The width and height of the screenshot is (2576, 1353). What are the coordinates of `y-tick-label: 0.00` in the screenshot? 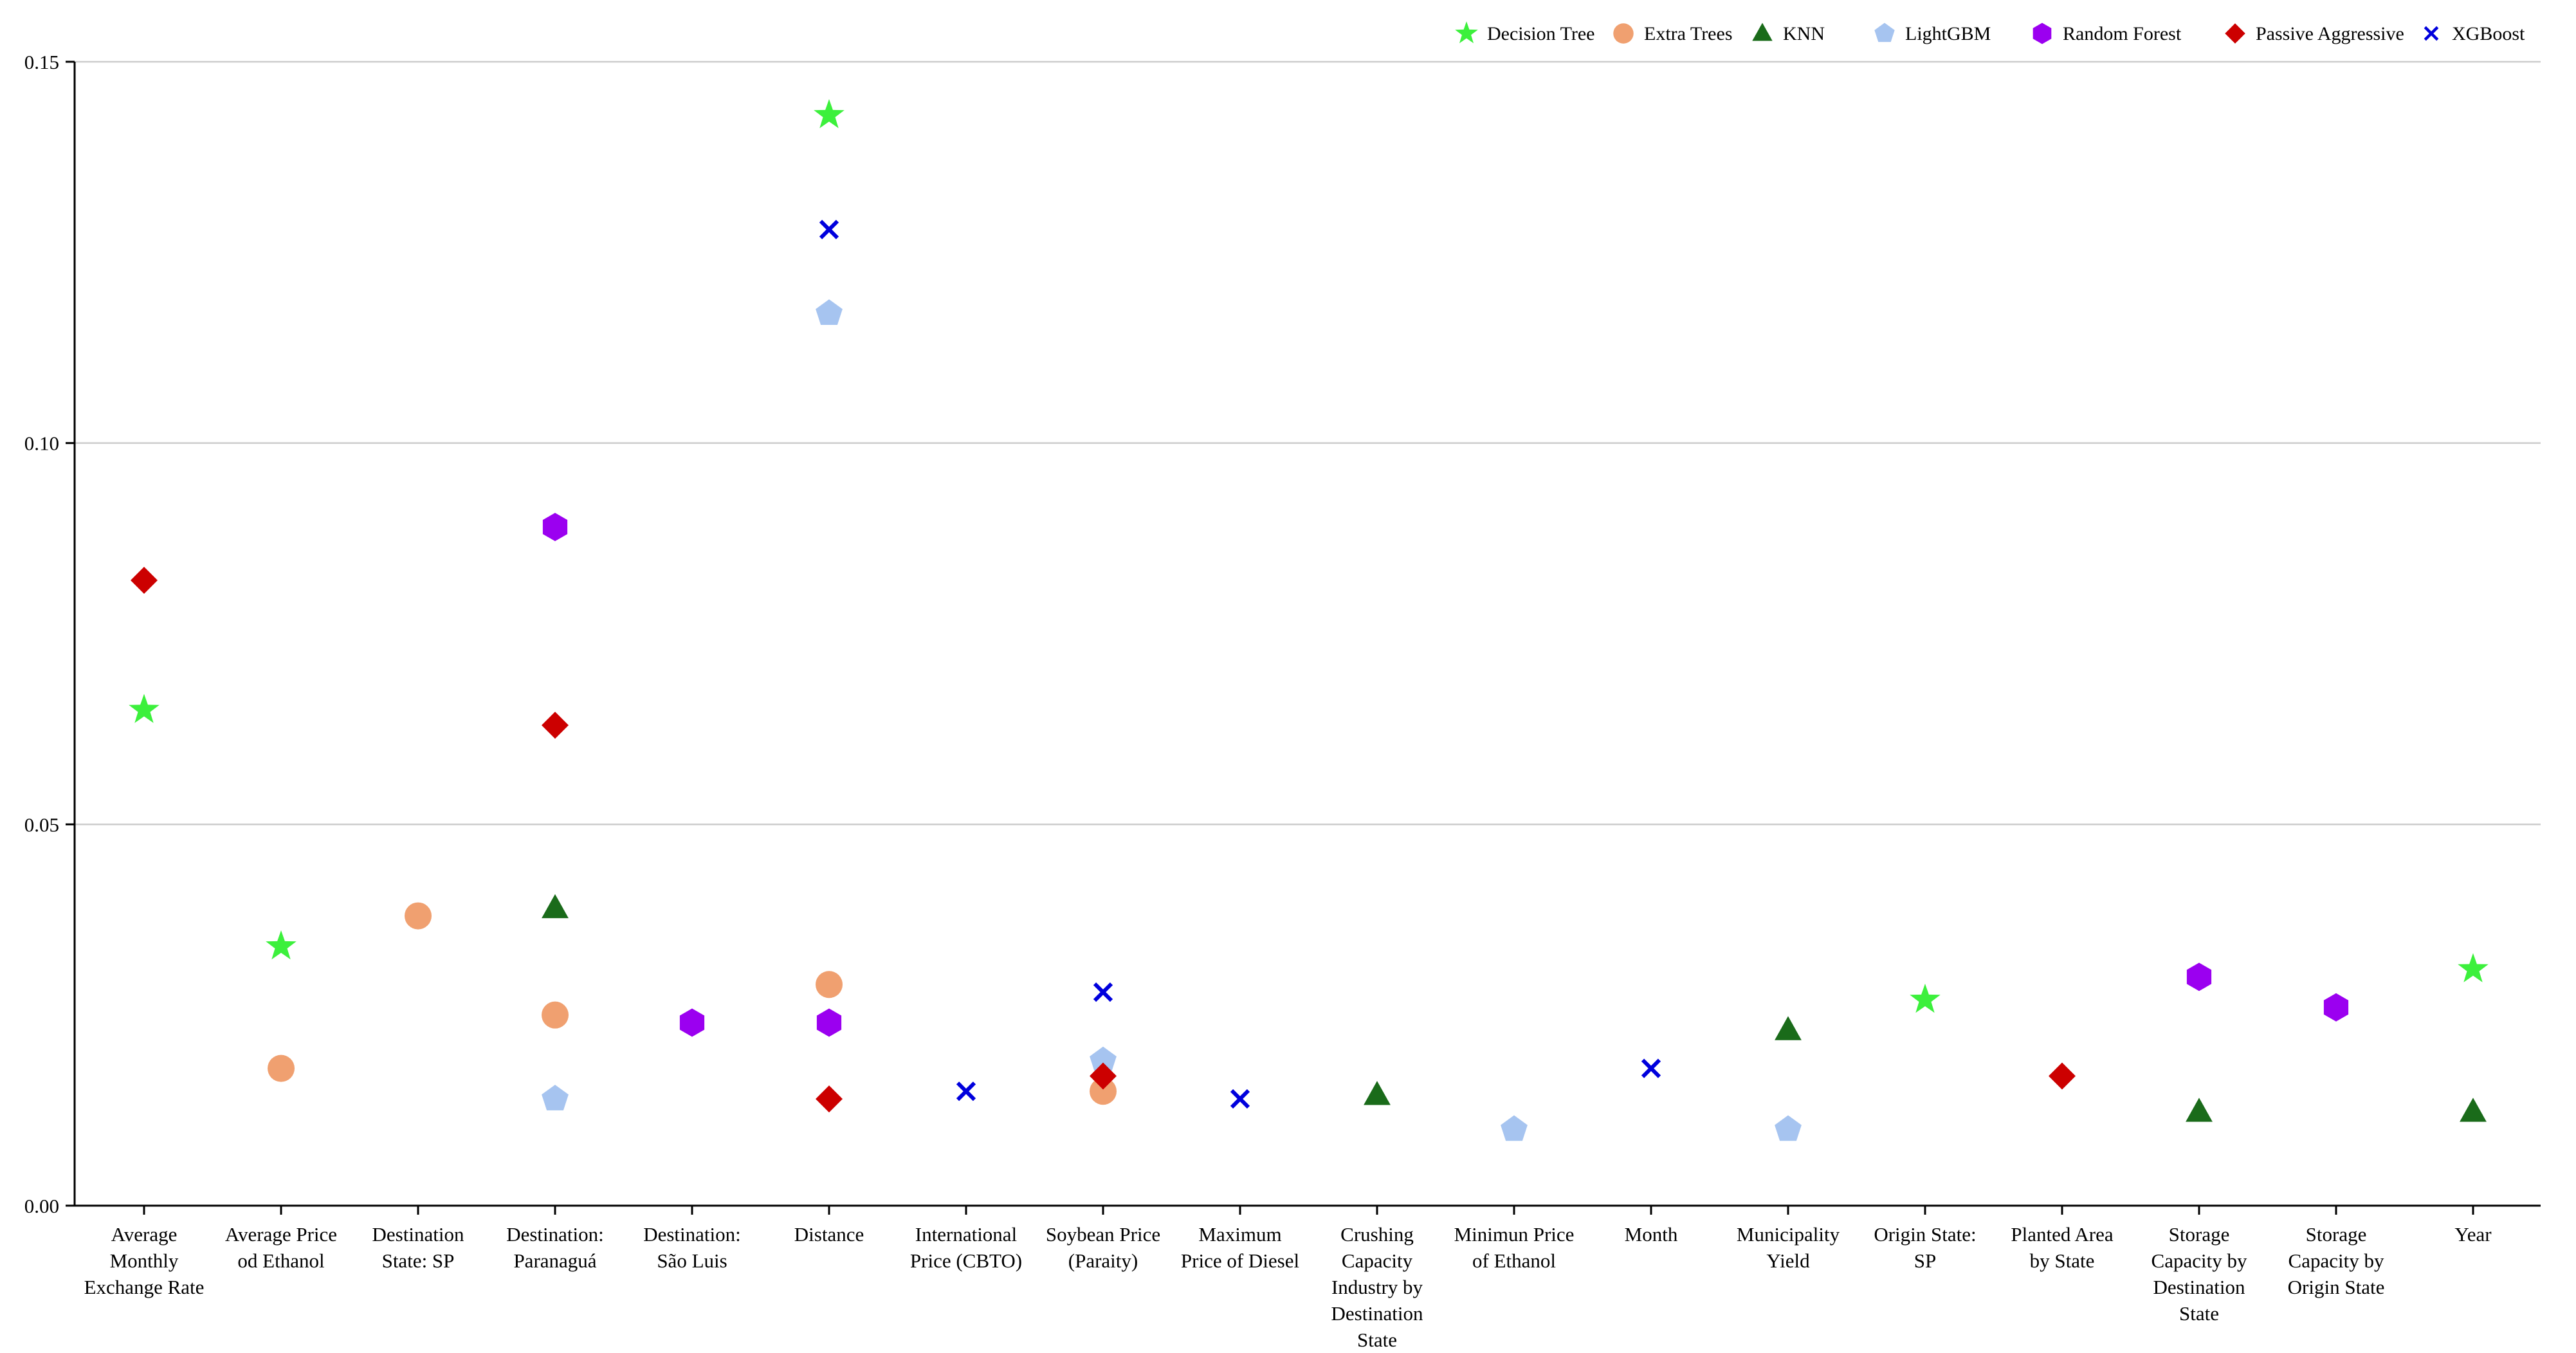 It's located at (41, 1206).